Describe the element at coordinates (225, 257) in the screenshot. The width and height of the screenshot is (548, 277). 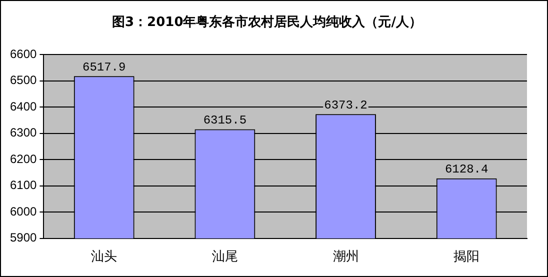
I see `x-tick-label: 汕尾` at that location.